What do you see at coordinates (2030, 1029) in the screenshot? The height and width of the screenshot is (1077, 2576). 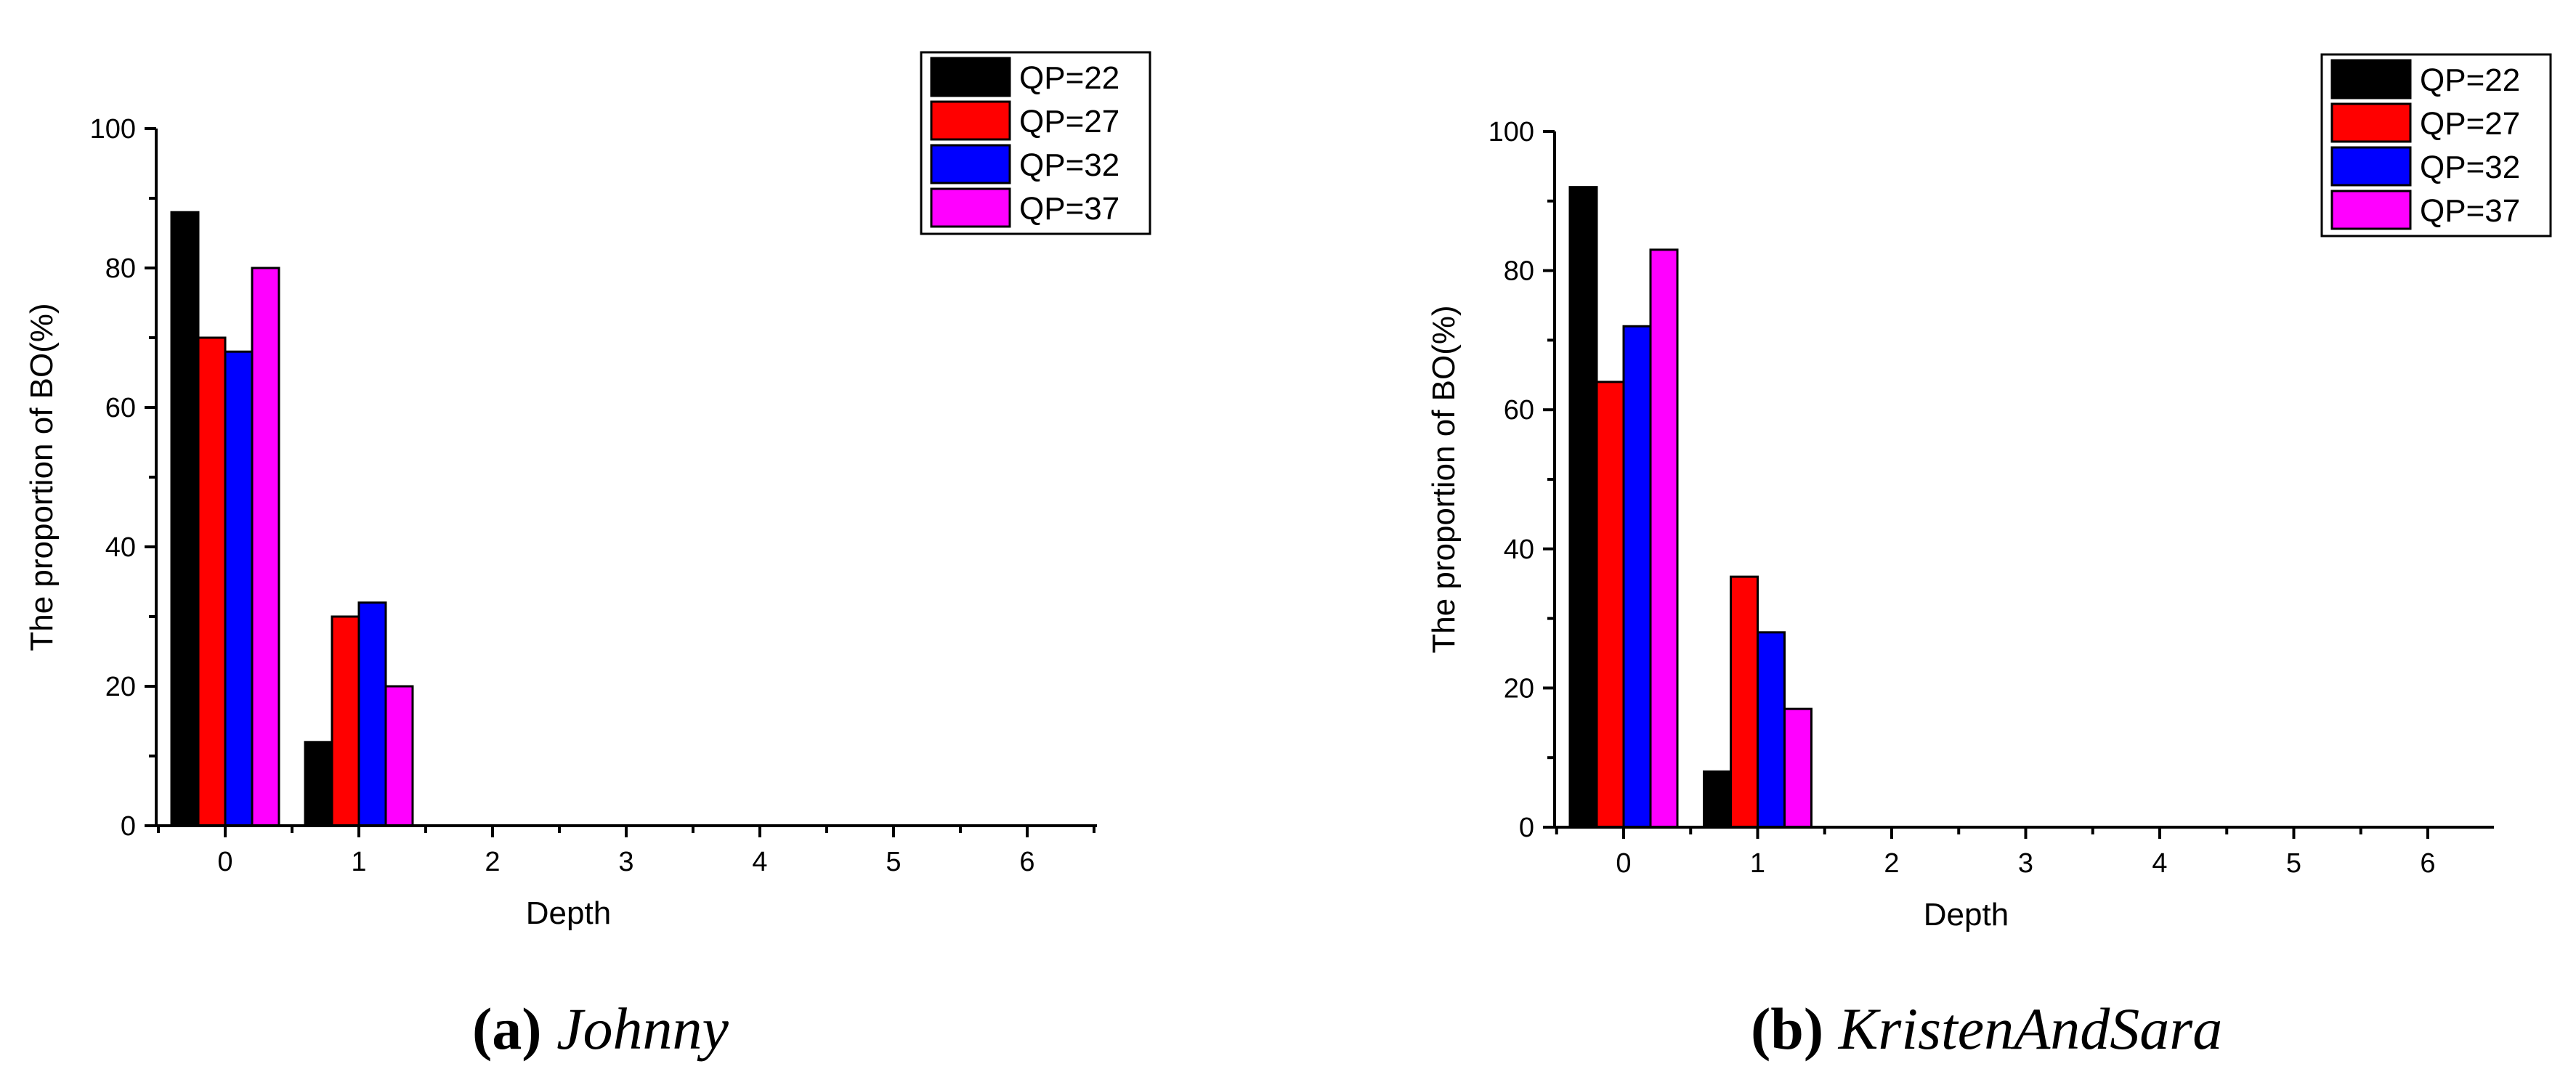 I see `caption-name: KristenAndSara` at bounding box center [2030, 1029].